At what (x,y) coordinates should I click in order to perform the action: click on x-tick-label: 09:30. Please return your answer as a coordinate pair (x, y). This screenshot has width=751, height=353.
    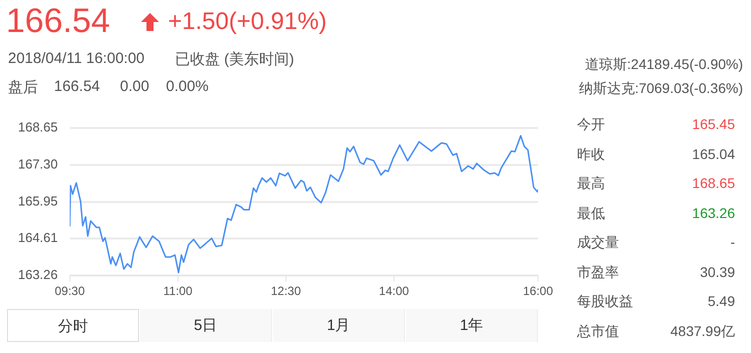
    Looking at the image, I should click on (70, 291).